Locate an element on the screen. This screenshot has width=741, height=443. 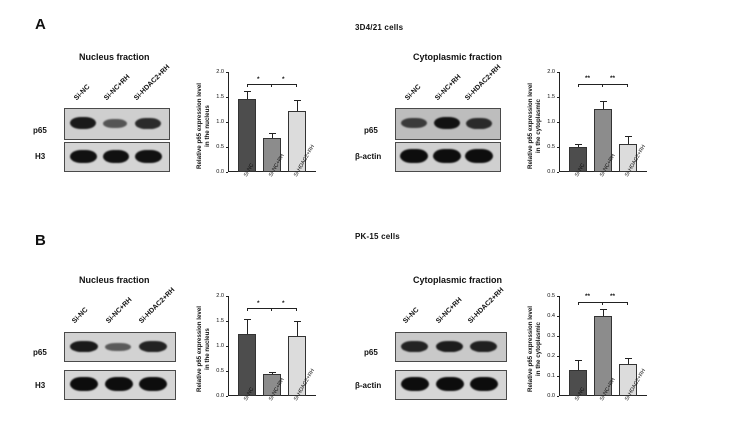
y-tick-label: 1.0 is located at coordinates (220, 122).